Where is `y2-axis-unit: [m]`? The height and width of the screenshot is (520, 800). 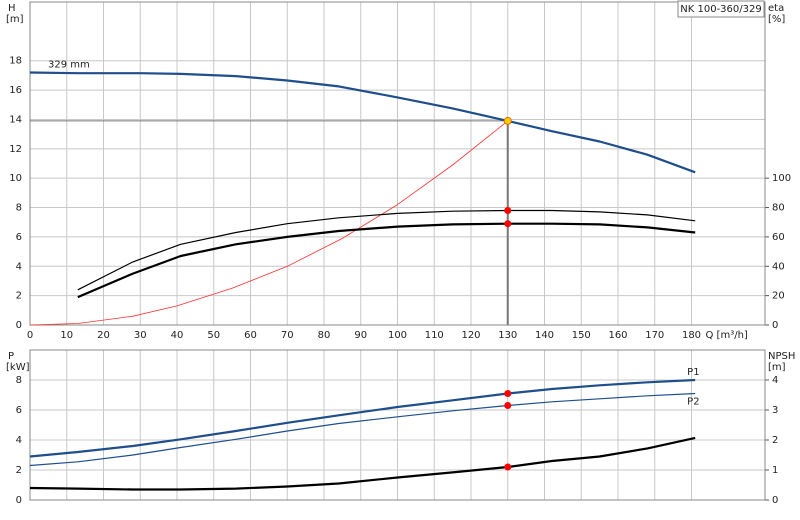 y2-axis-unit: [m] is located at coordinates (777, 367).